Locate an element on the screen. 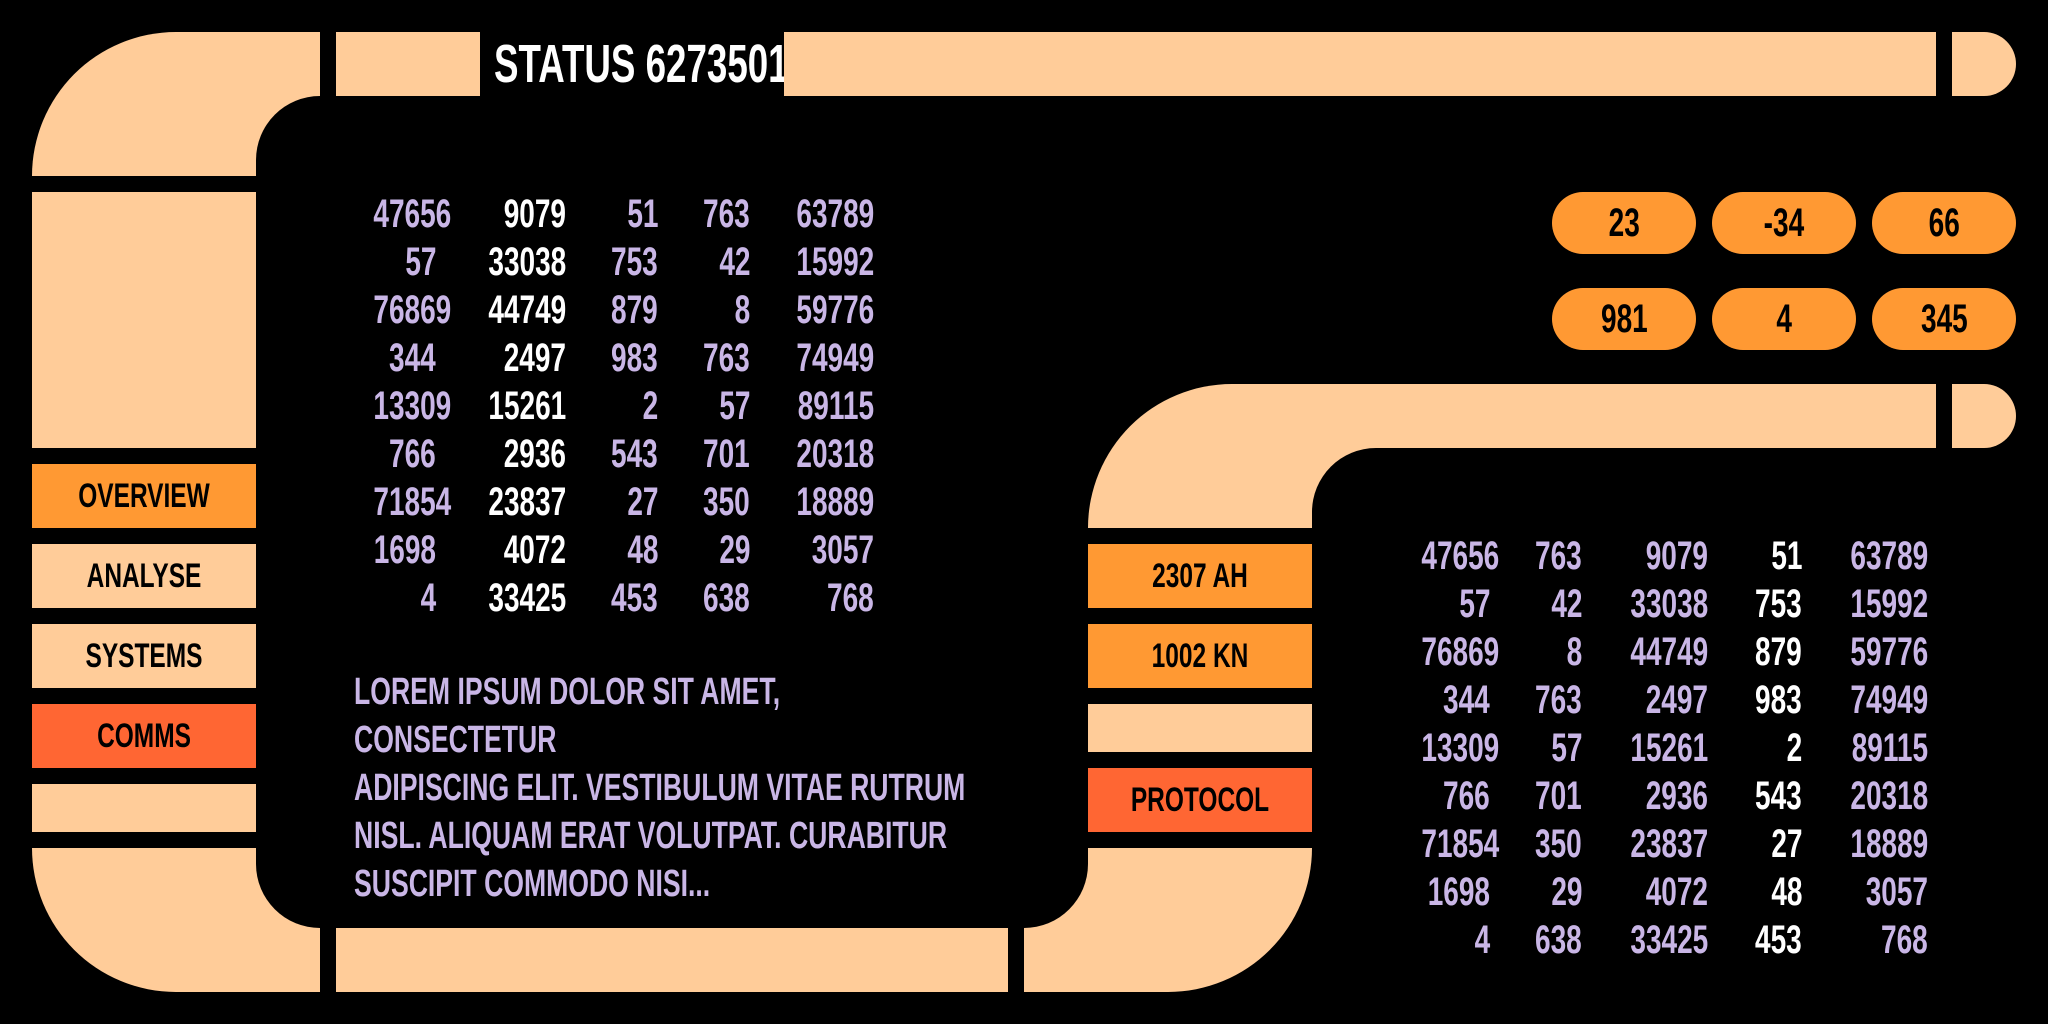 The width and height of the screenshot is (2048, 1024). value-pill-6-label: 345 is located at coordinates (1944, 318).